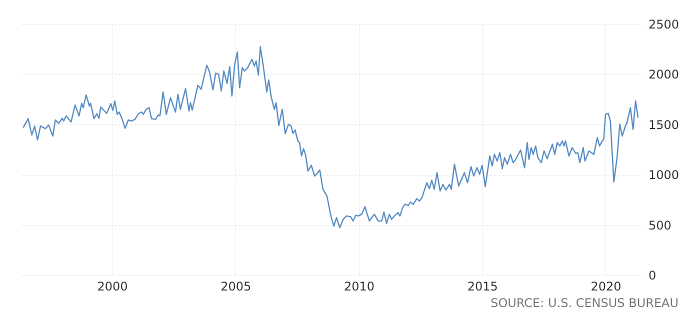  Describe the element at coordinates (664, 175) in the screenshot. I see `y-tick-label: 1000` at that location.